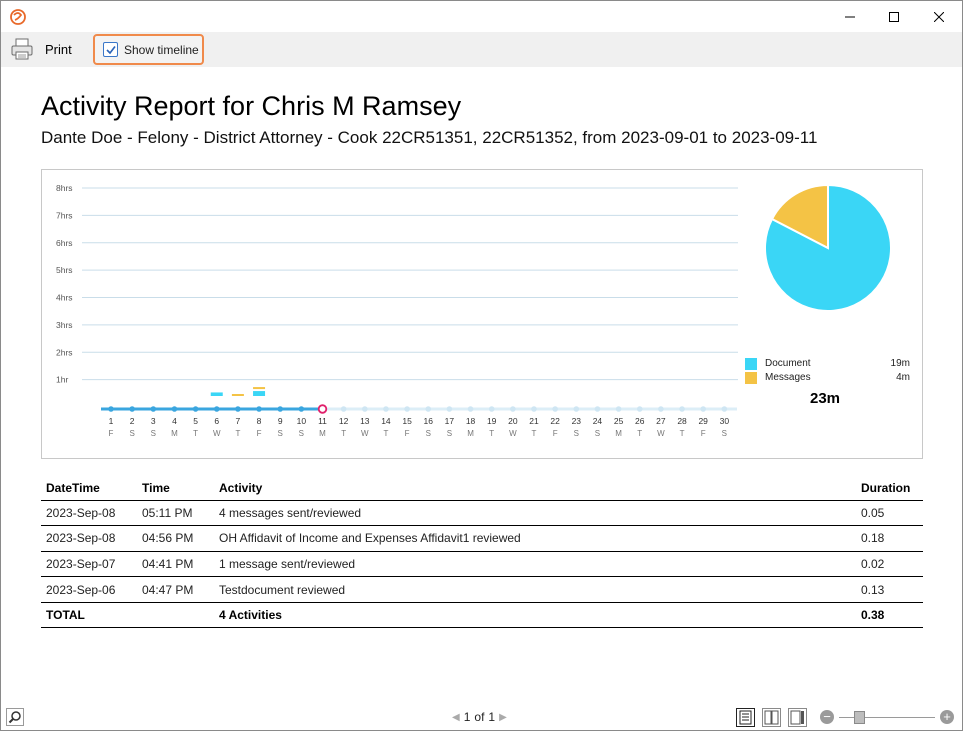  What do you see at coordinates (889, 488) in the screenshot?
I see `column-header-duration: Duration` at bounding box center [889, 488].